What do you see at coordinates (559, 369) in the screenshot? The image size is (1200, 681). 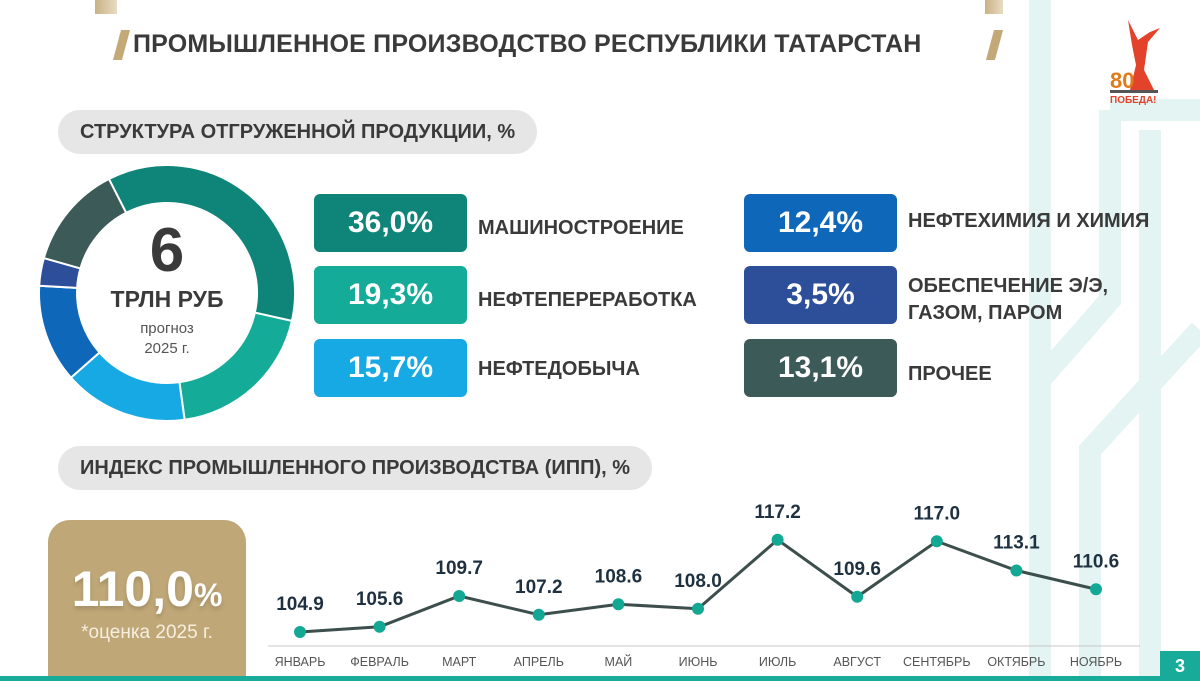 I see `label-oil-extraction: НЕФТЕДОБЫЧА` at bounding box center [559, 369].